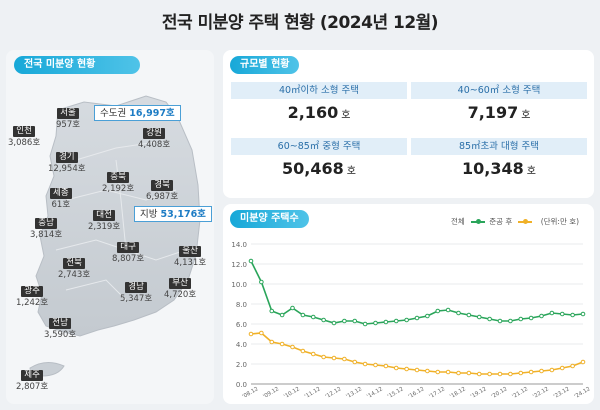  I want to click on x-tick-label: '20.12, so click(500, 393).